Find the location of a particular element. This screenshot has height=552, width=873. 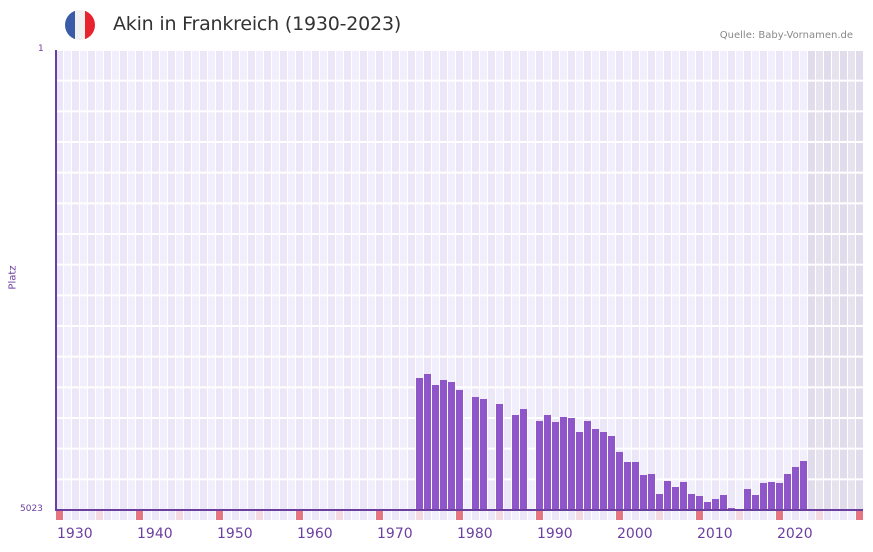

bar-2009 is located at coordinates (691, 501).